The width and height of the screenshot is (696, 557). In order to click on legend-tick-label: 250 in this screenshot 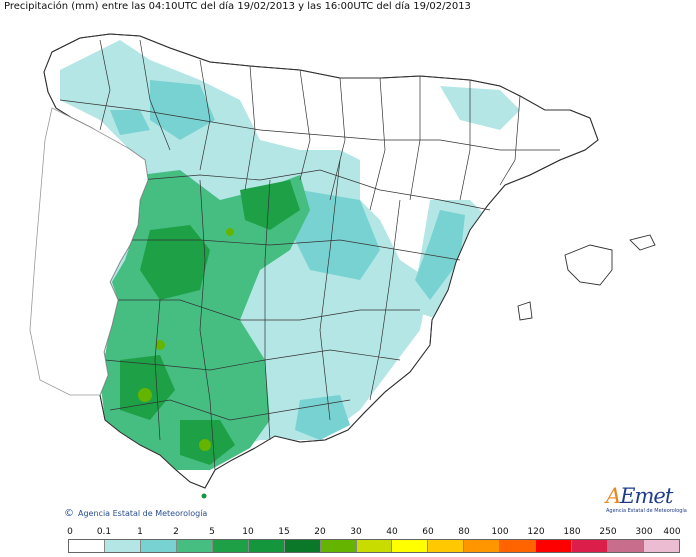, I will do `click(608, 532)`.